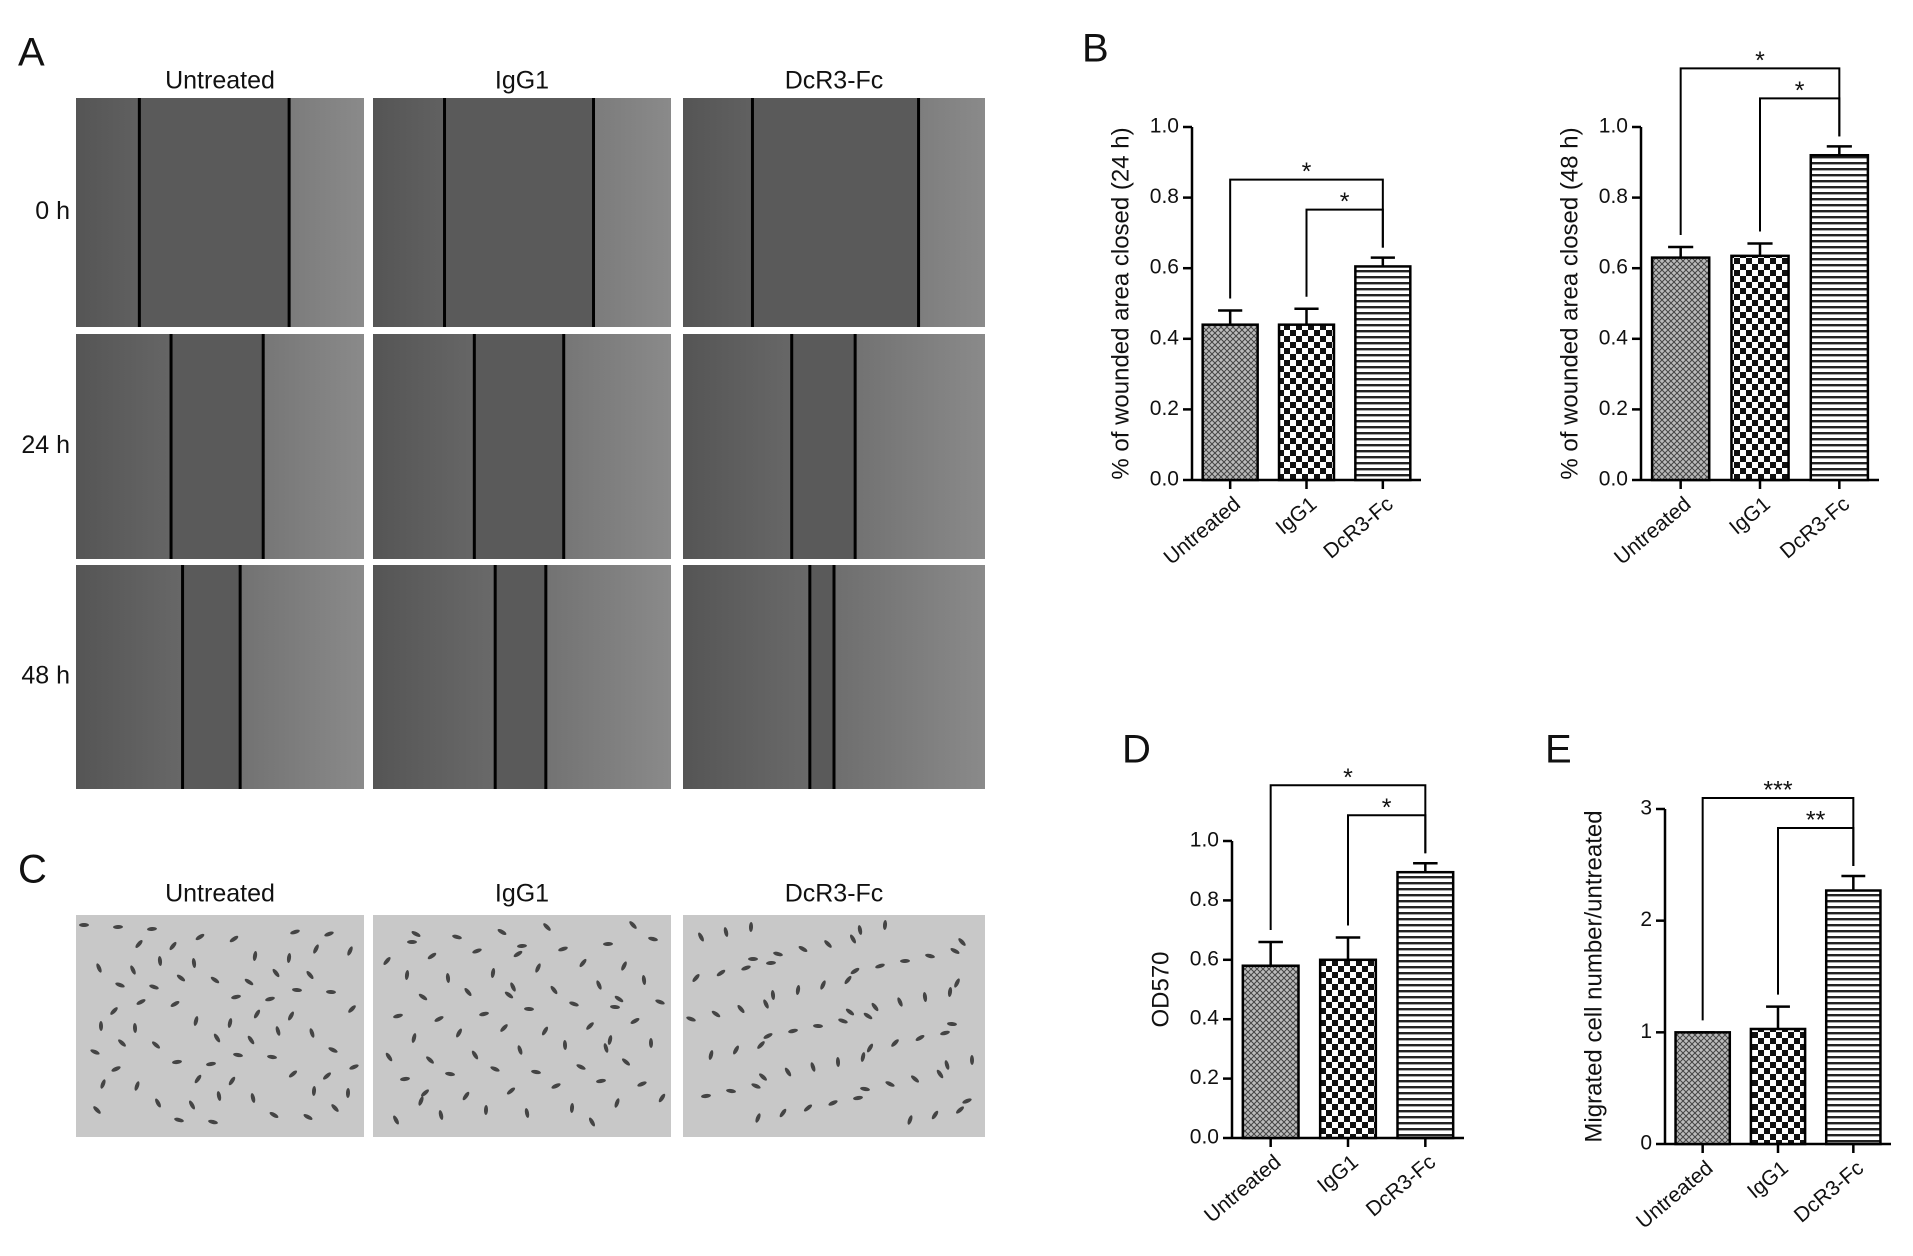 This screenshot has width=1913, height=1256. Describe the element at coordinates (1800, 91) in the screenshot. I see `significance-label: *` at that location.